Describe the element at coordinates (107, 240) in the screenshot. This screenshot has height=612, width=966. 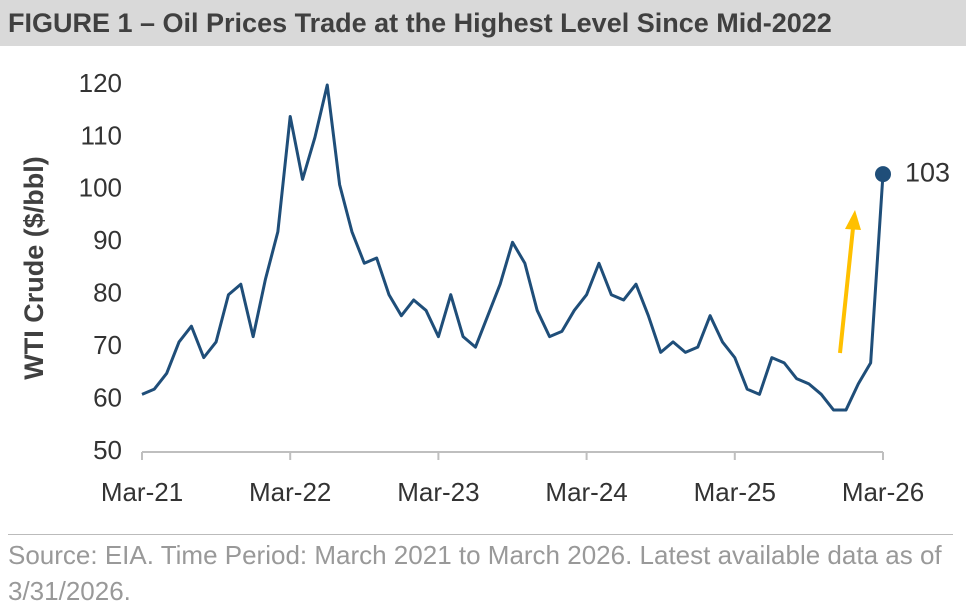
I see `y-tick-label: 90` at that location.